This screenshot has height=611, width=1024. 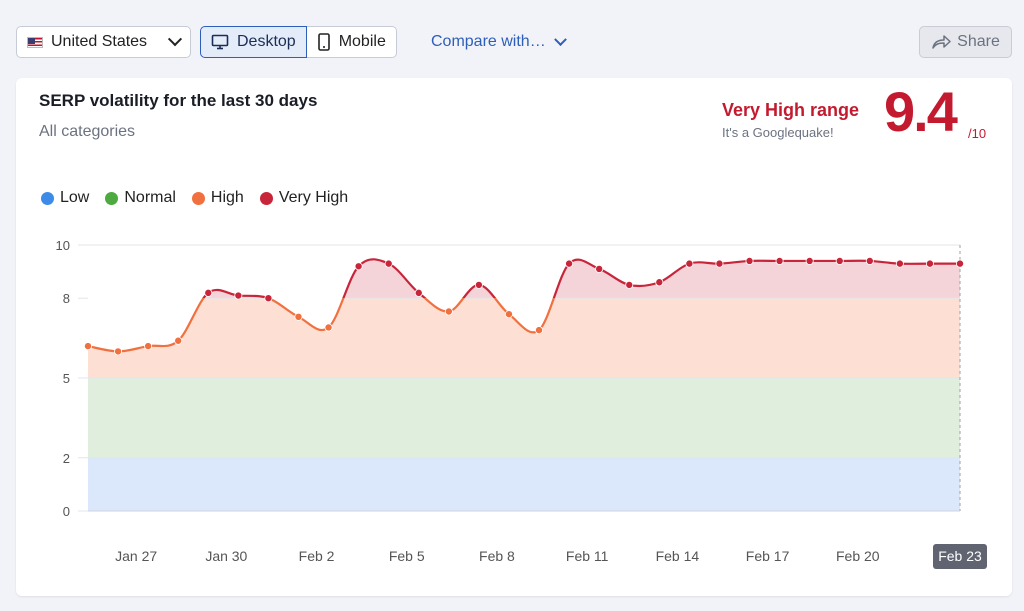 I want to click on chart-legend: Low Normal High Very High, so click(x=194, y=198).